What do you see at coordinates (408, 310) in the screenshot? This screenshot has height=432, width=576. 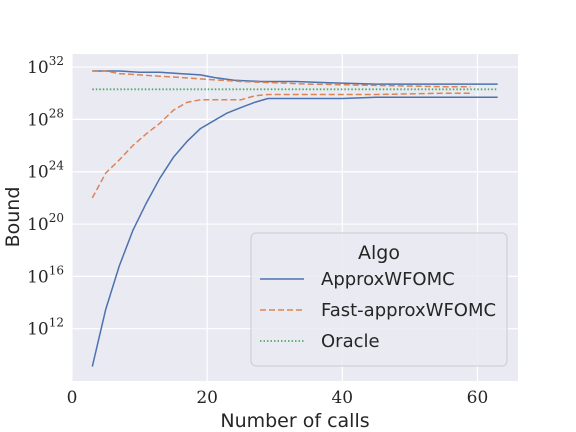 I see `legend-label: Fast-approxWFOMC` at bounding box center [408, 310].